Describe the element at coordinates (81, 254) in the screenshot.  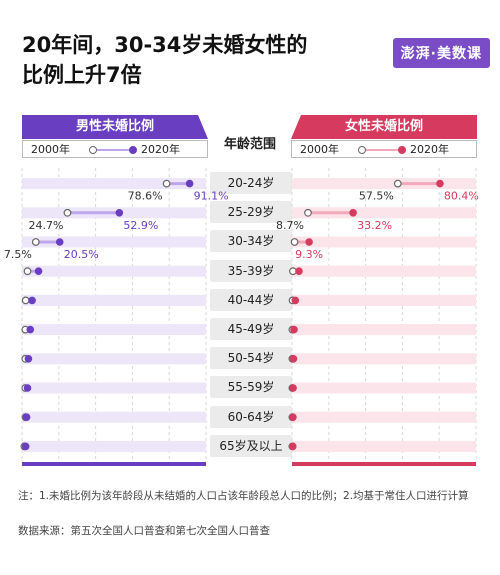
I see `male-label-2020: 20.5%` at that location.